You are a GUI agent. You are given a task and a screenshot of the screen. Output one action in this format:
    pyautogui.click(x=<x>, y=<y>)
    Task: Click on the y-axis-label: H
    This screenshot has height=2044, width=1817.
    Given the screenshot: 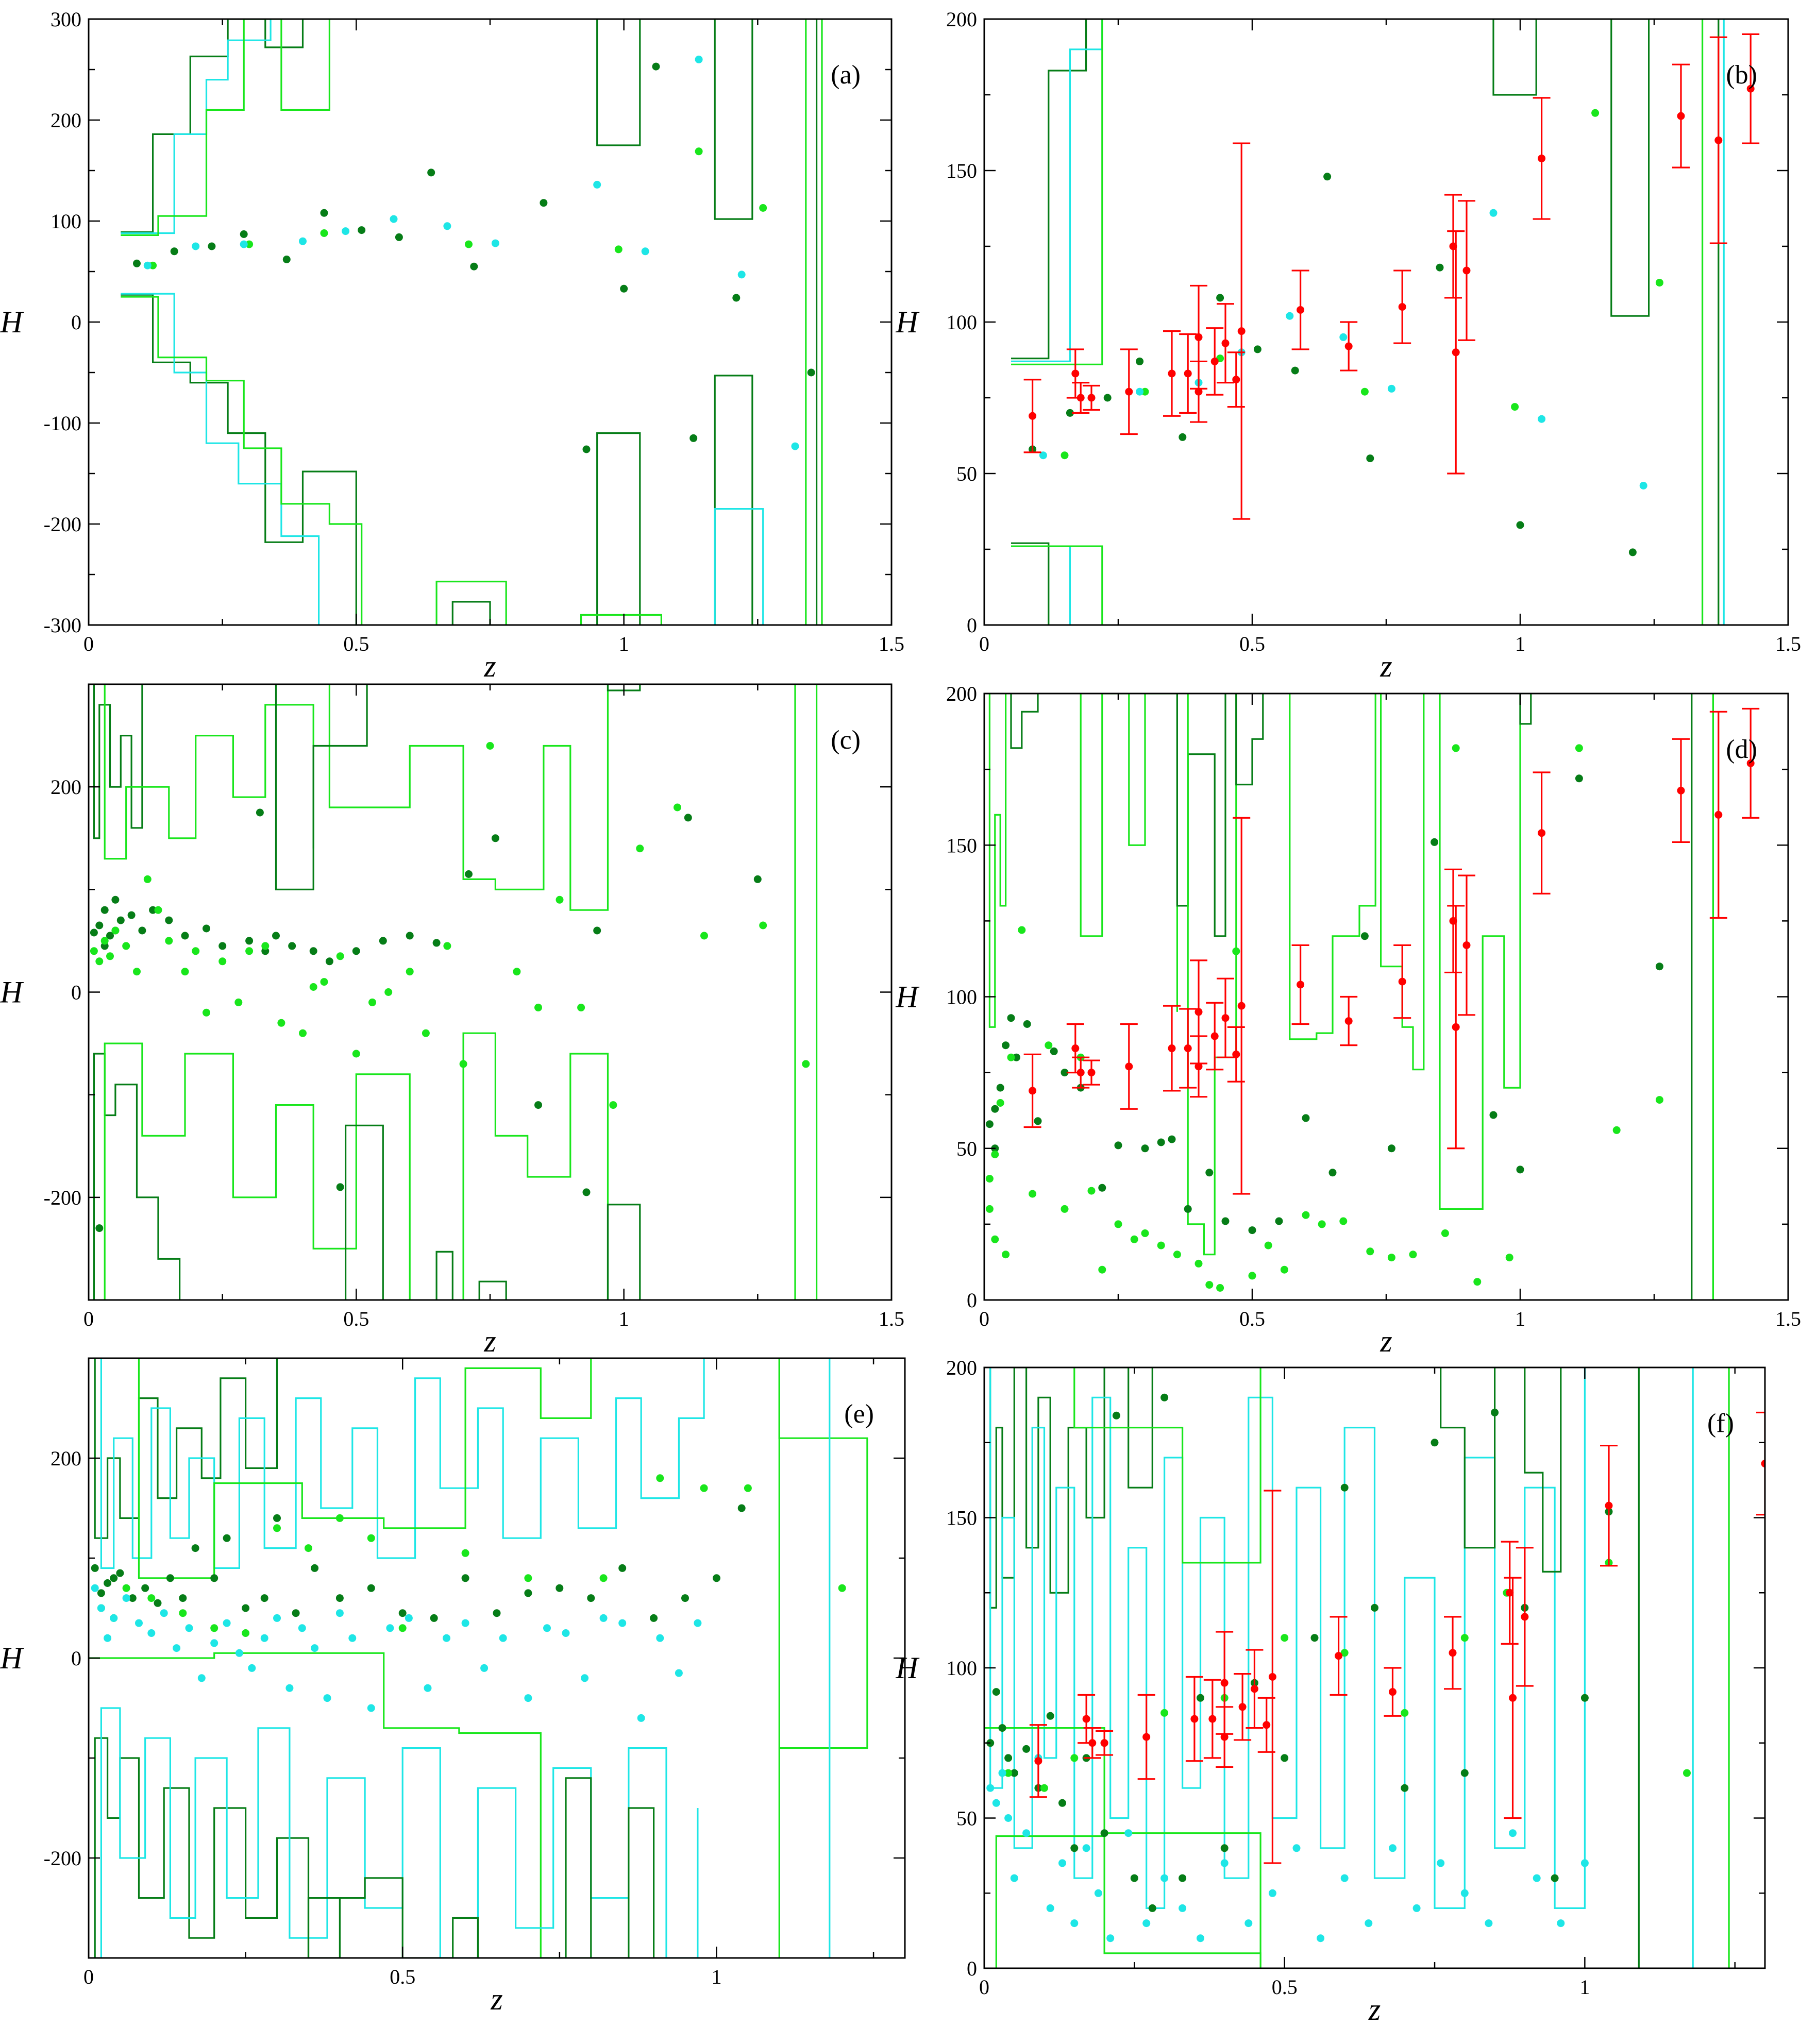 What is the action you would take?
    pyautogui.click(x=12, y=1658)
    